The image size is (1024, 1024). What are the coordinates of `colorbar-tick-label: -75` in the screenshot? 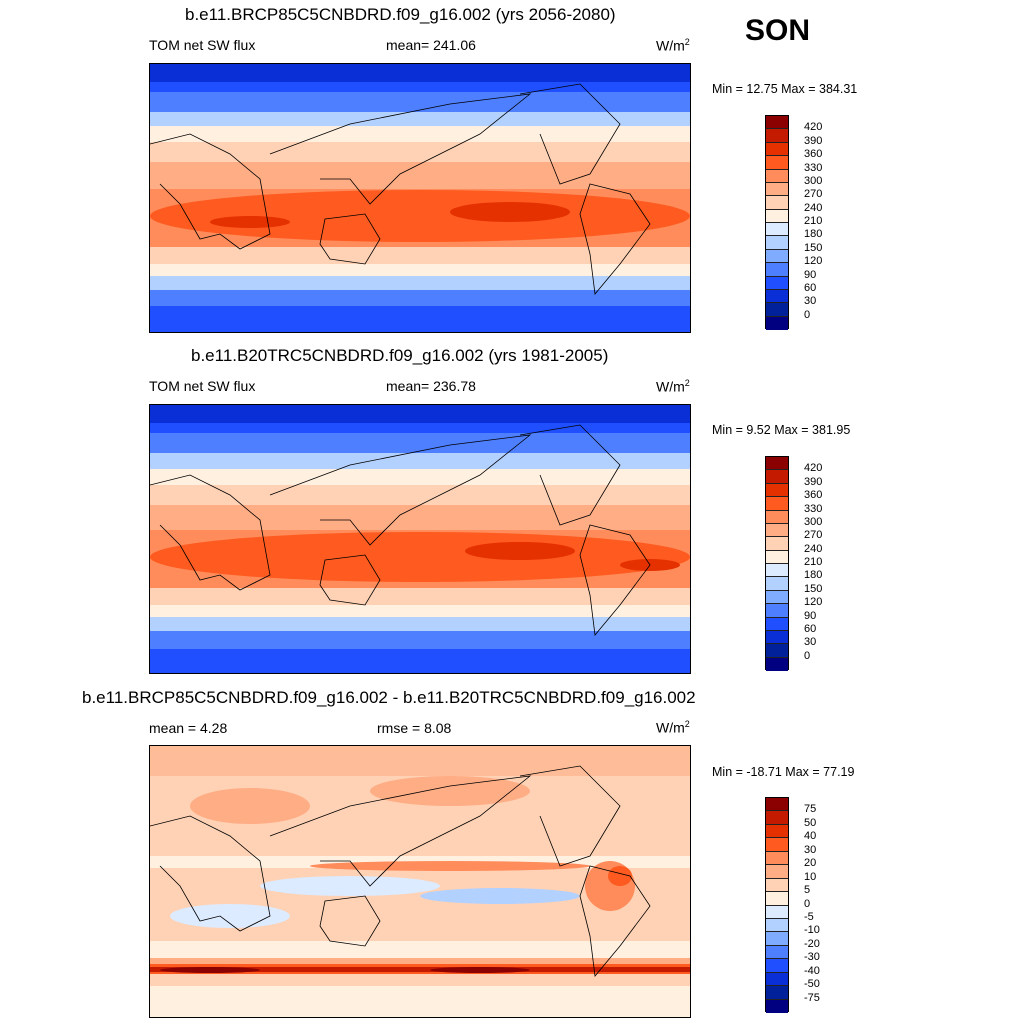 It's located at (812, 997).